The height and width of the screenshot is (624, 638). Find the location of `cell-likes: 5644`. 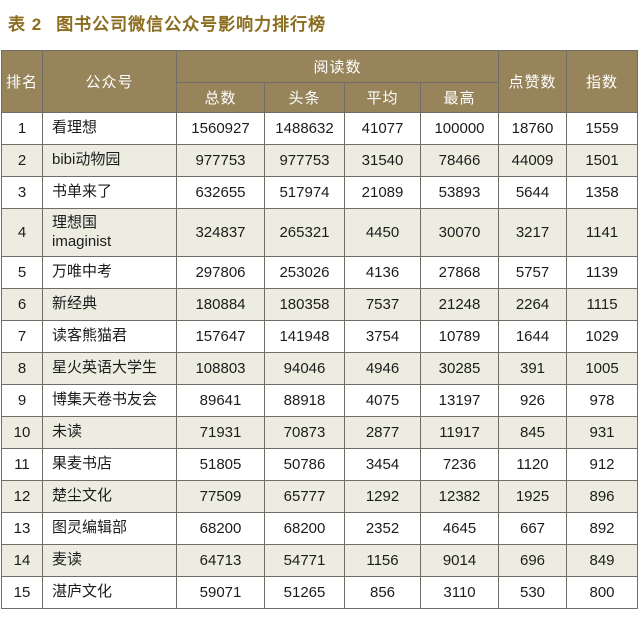

cell-likes: 5644 is located at coordinates (533, 192).